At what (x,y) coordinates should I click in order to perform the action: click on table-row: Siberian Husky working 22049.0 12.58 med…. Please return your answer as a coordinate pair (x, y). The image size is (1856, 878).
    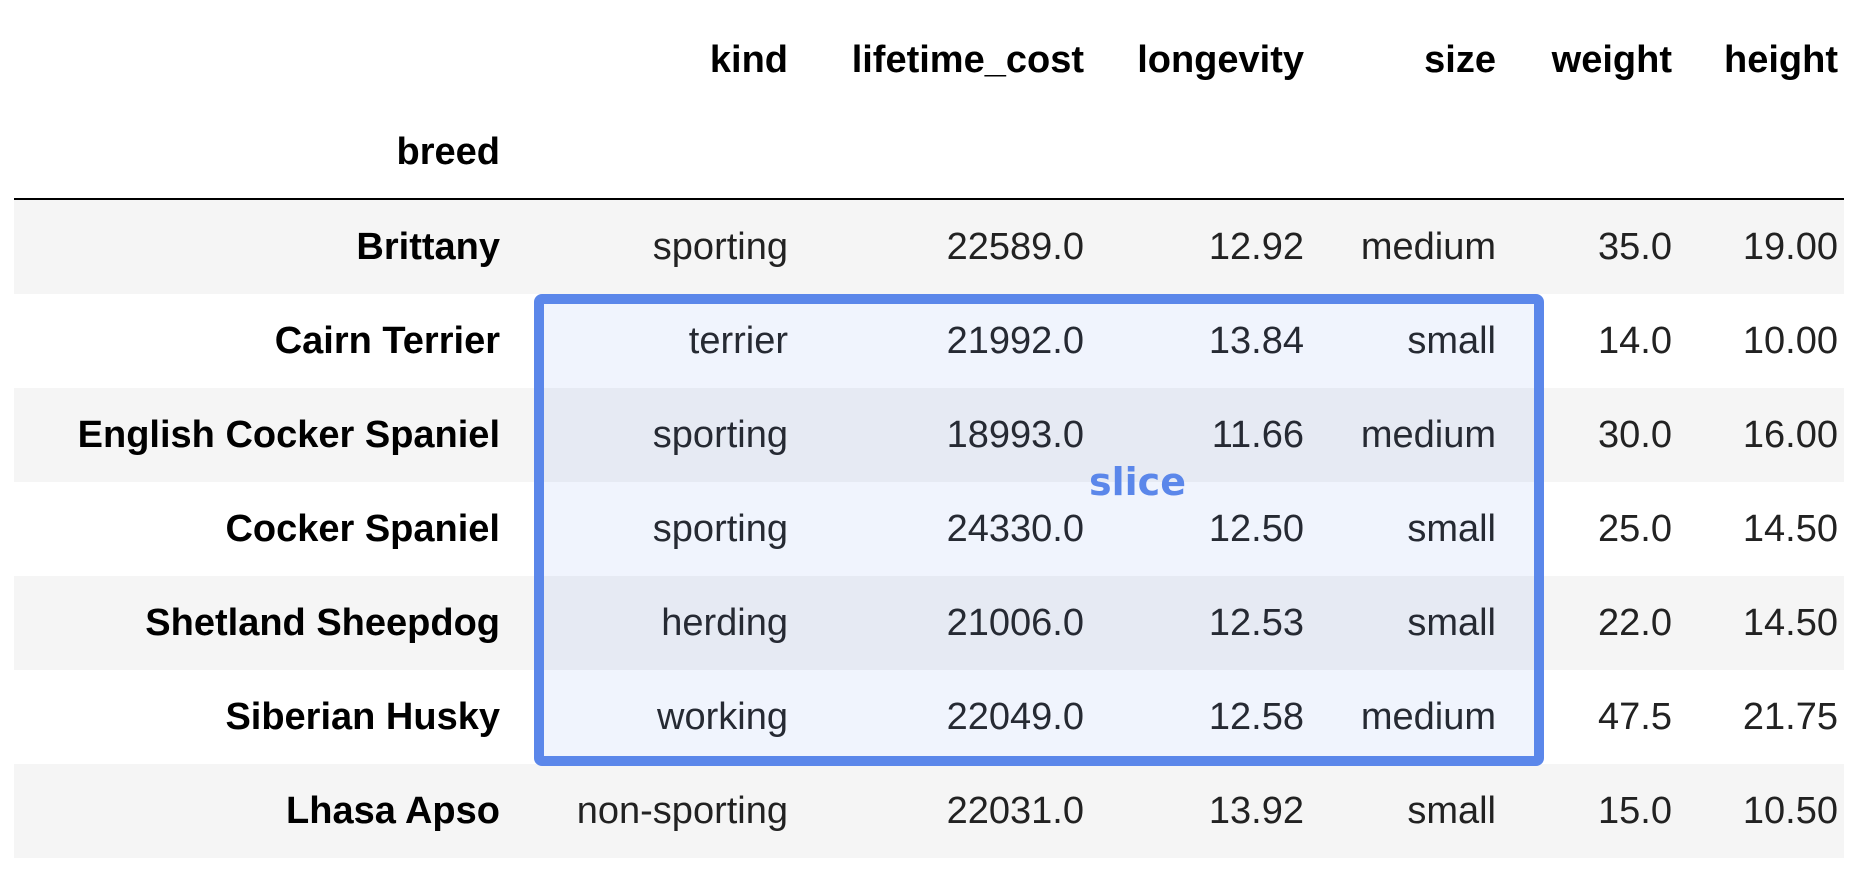
    Looking at the image, I should click on (929, 717).